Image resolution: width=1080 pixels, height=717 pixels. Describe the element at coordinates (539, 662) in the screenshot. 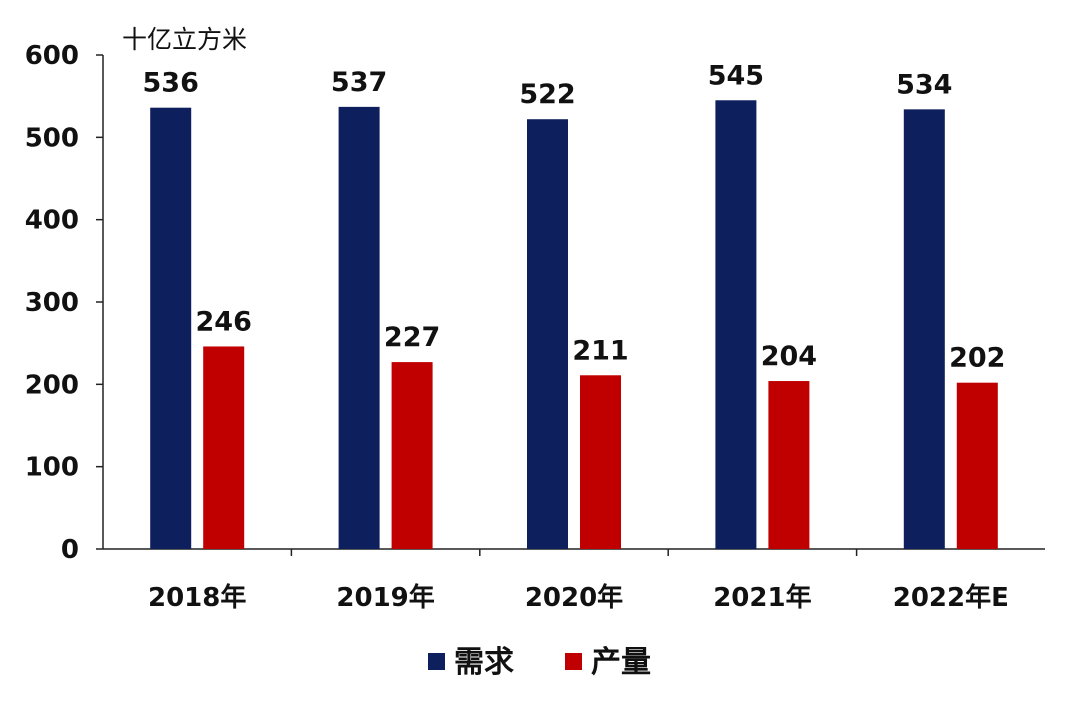

I see `legend: 需求 产量` at that location.